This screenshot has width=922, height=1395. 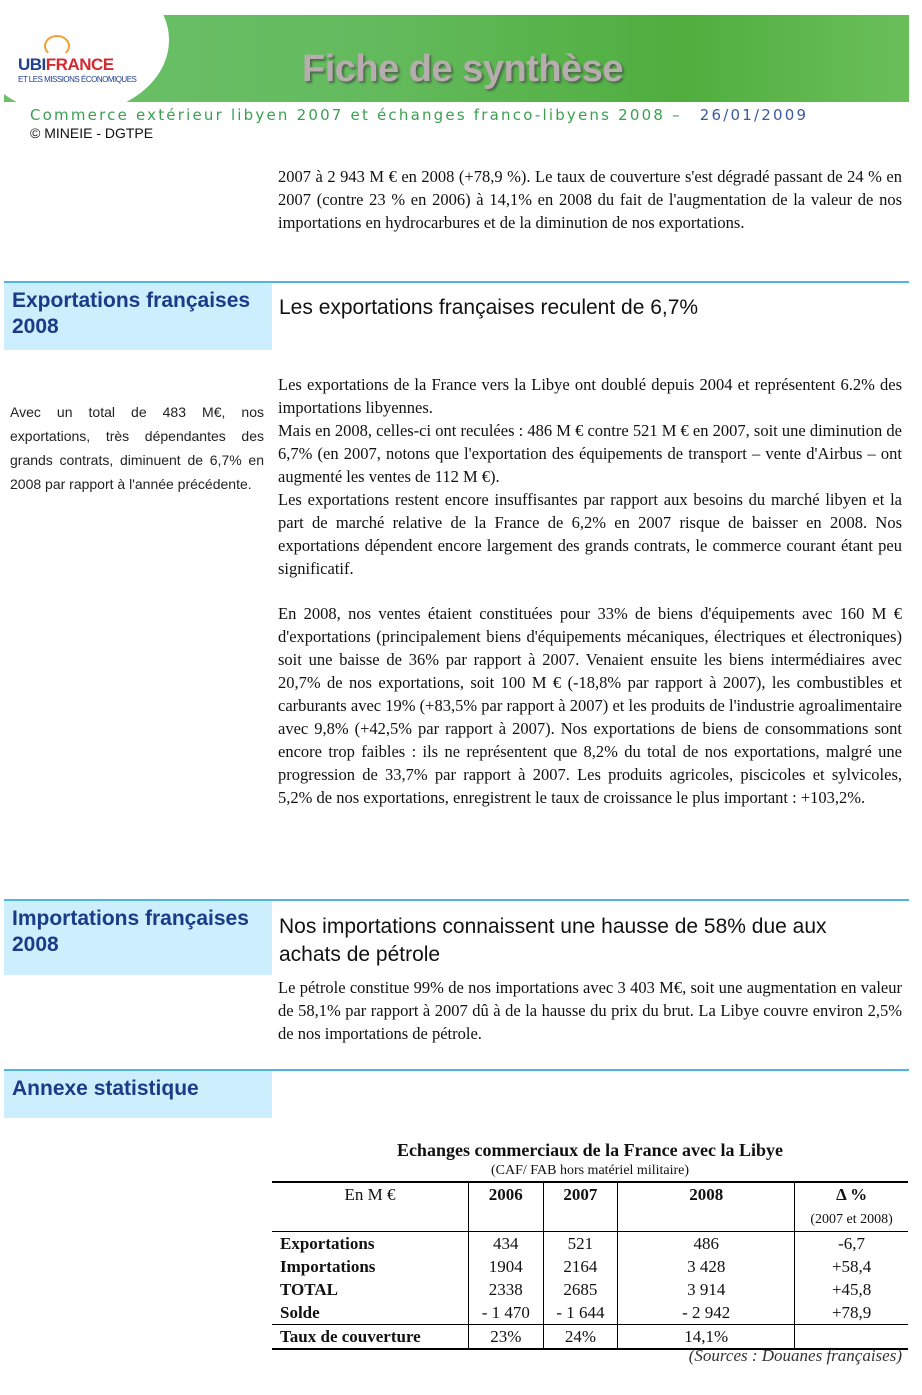 I want to click on table-row: Solde - 1 470- 1 644- 2 942 +78,9, so click(x=590, y=1313).